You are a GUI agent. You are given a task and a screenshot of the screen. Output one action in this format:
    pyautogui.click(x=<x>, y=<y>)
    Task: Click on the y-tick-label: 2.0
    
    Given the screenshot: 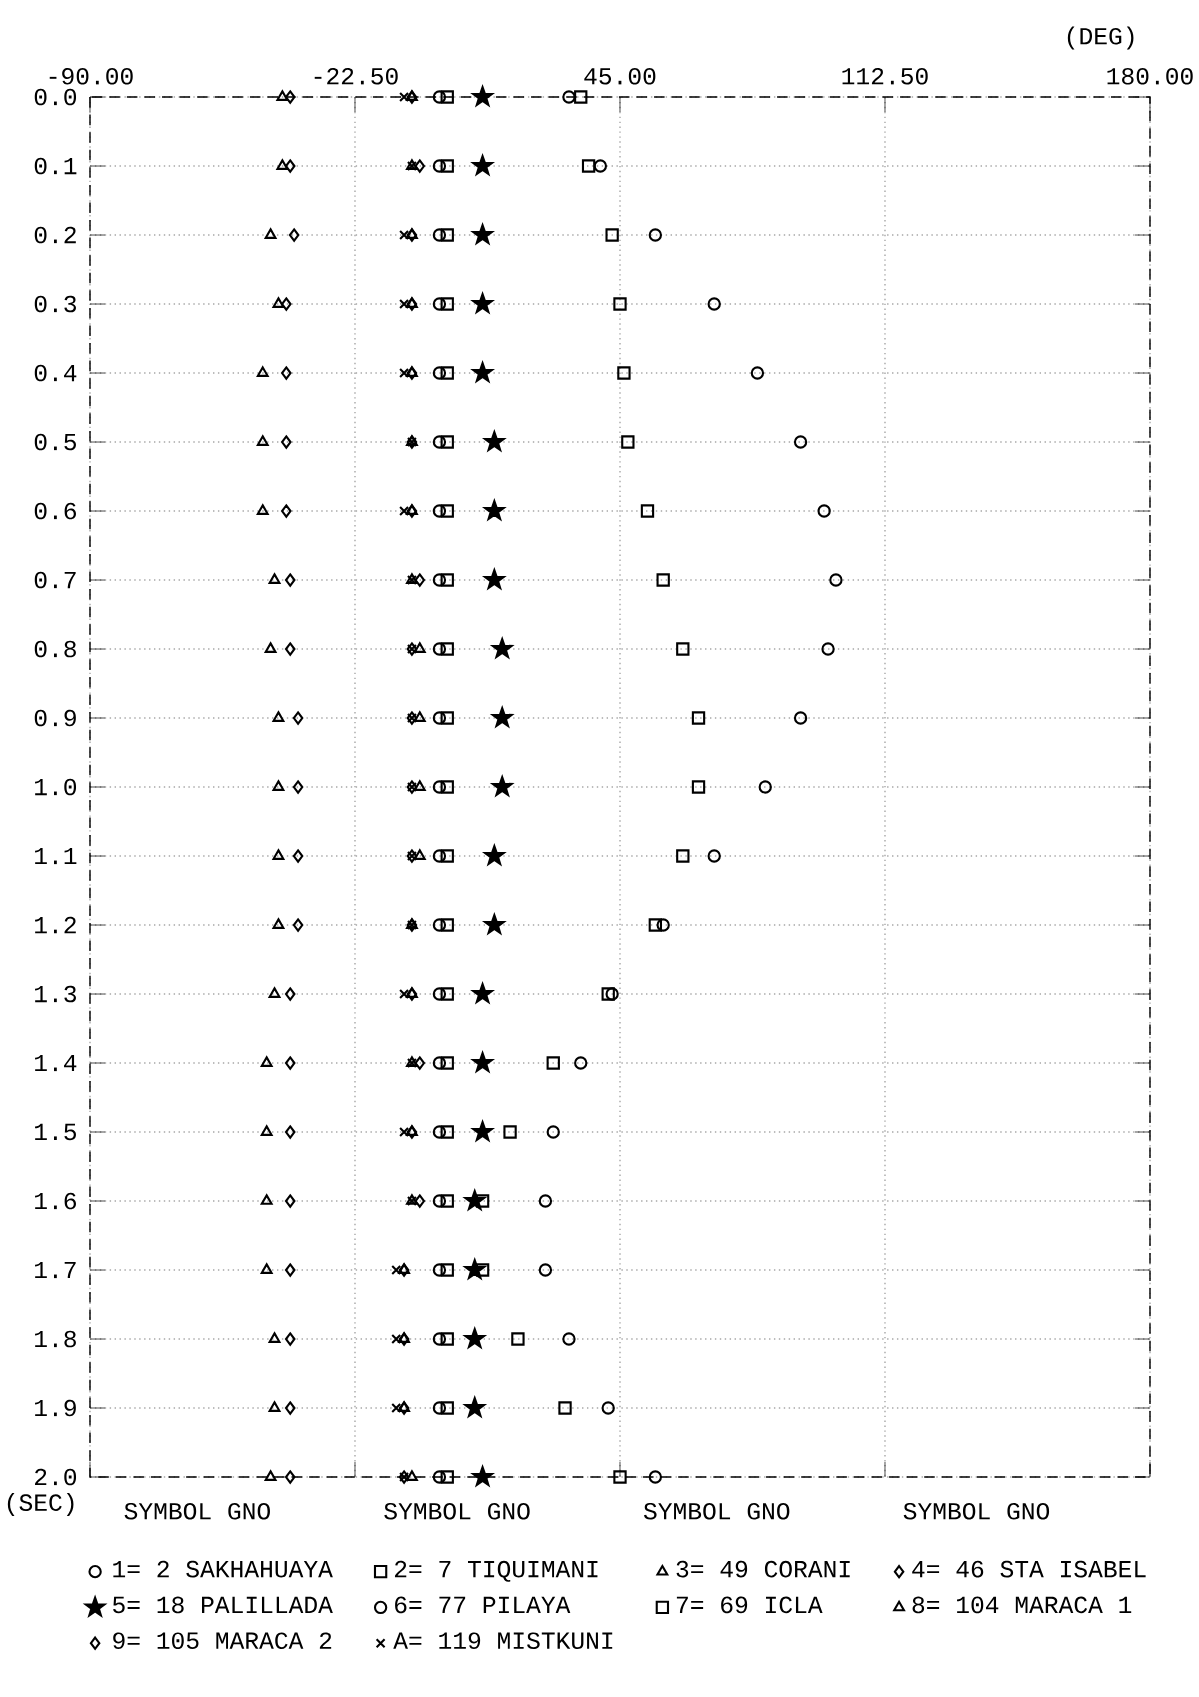 What is the action you would take?
    pyautogui.click(x=56, y=1477)
    